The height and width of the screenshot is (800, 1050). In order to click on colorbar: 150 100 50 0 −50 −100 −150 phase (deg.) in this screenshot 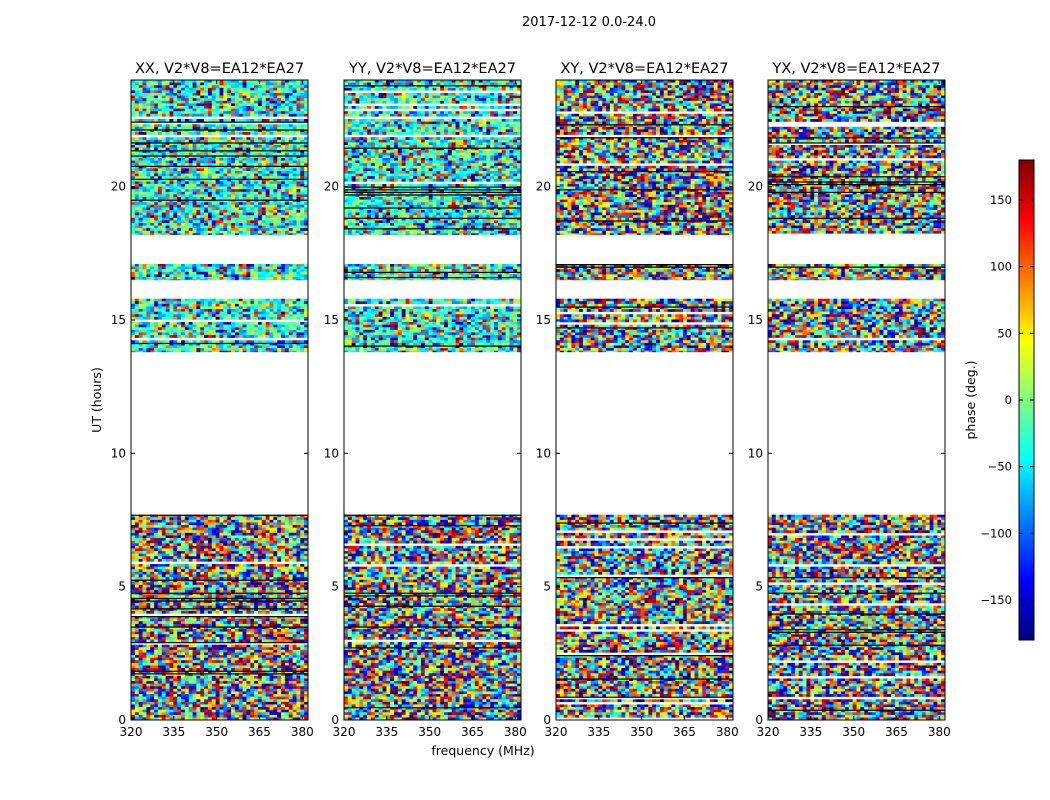, I will do `click(999, 400)`.